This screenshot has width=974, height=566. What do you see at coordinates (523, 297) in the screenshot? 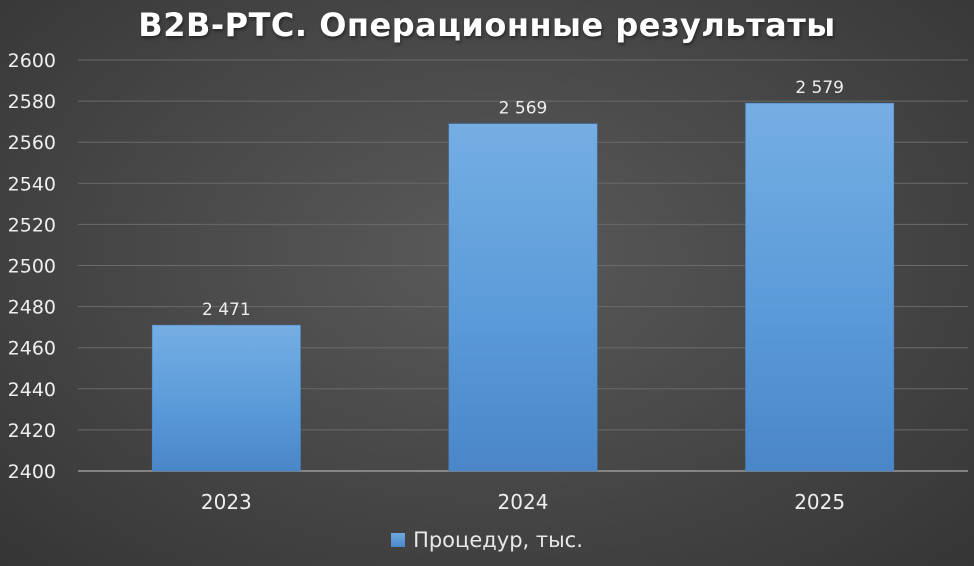
I see `bar-2024` at bounding box center [523, 297].